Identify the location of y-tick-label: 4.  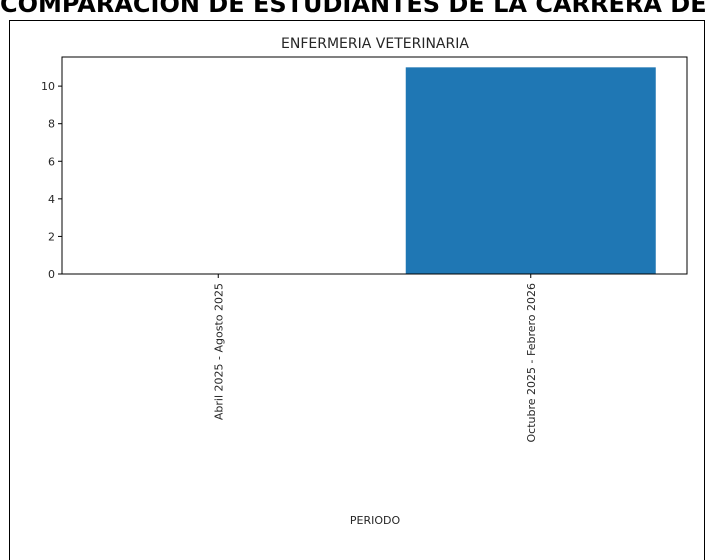
(51, 199).